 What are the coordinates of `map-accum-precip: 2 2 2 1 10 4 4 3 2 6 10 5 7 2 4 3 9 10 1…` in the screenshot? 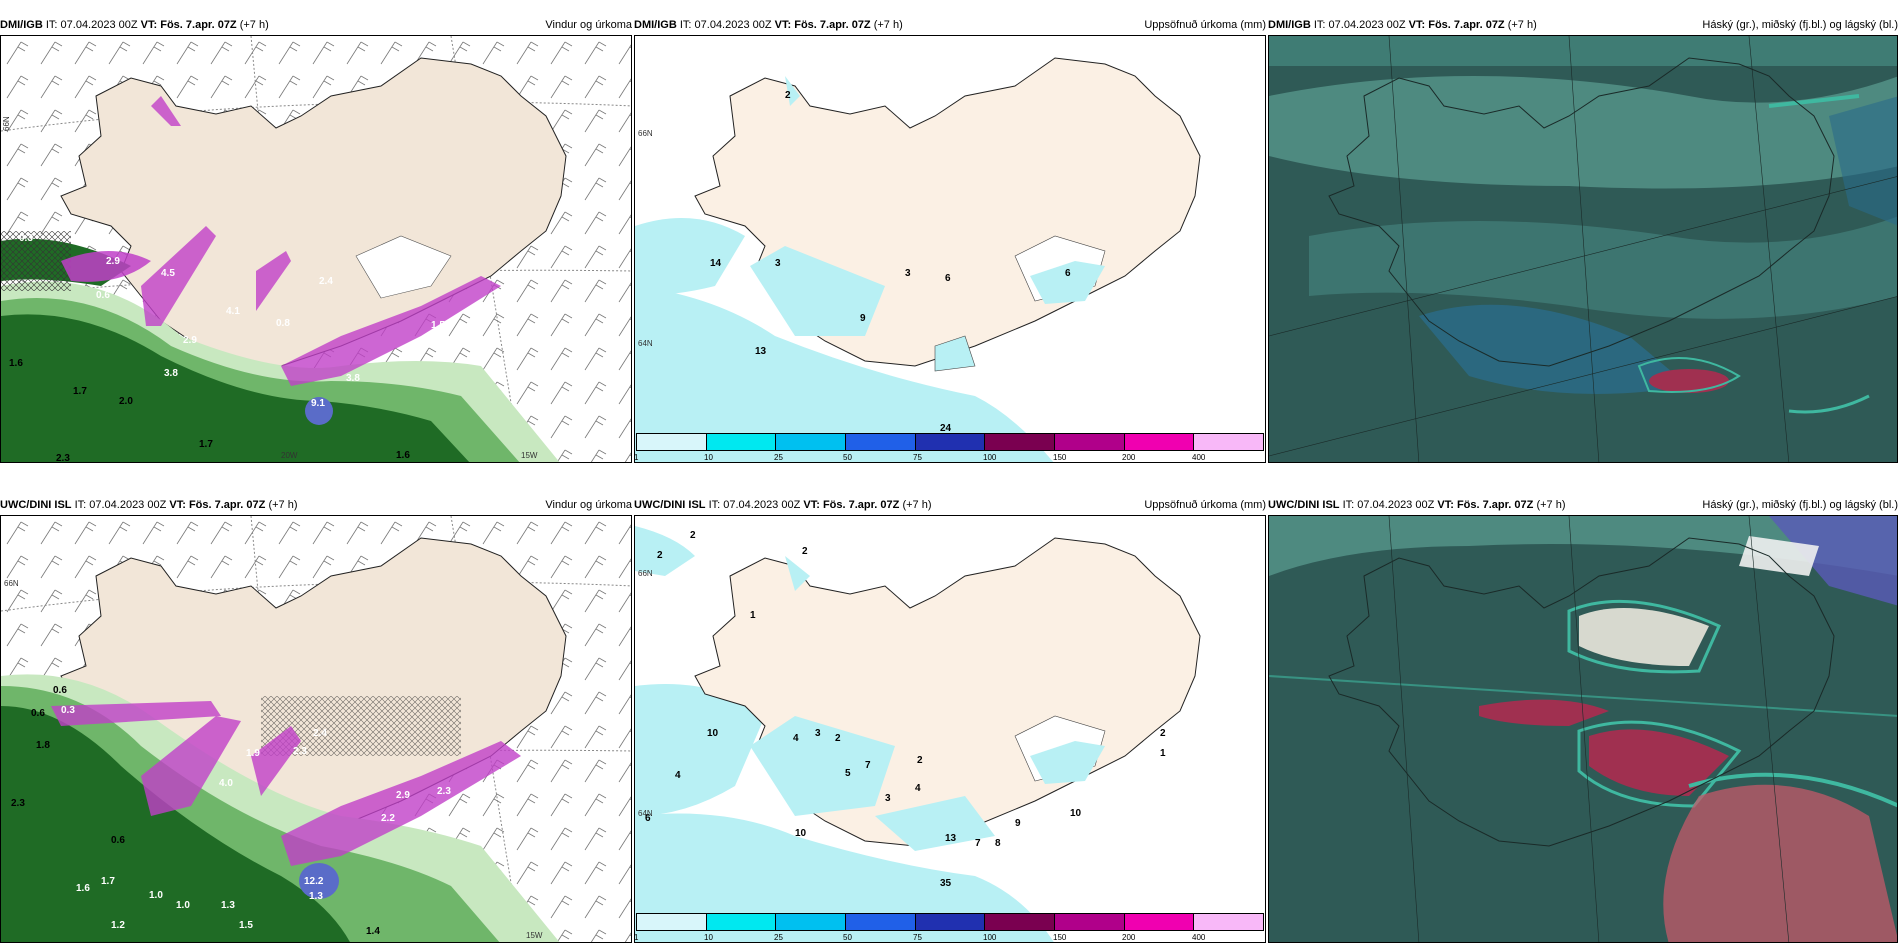 It's located at (950, 729).